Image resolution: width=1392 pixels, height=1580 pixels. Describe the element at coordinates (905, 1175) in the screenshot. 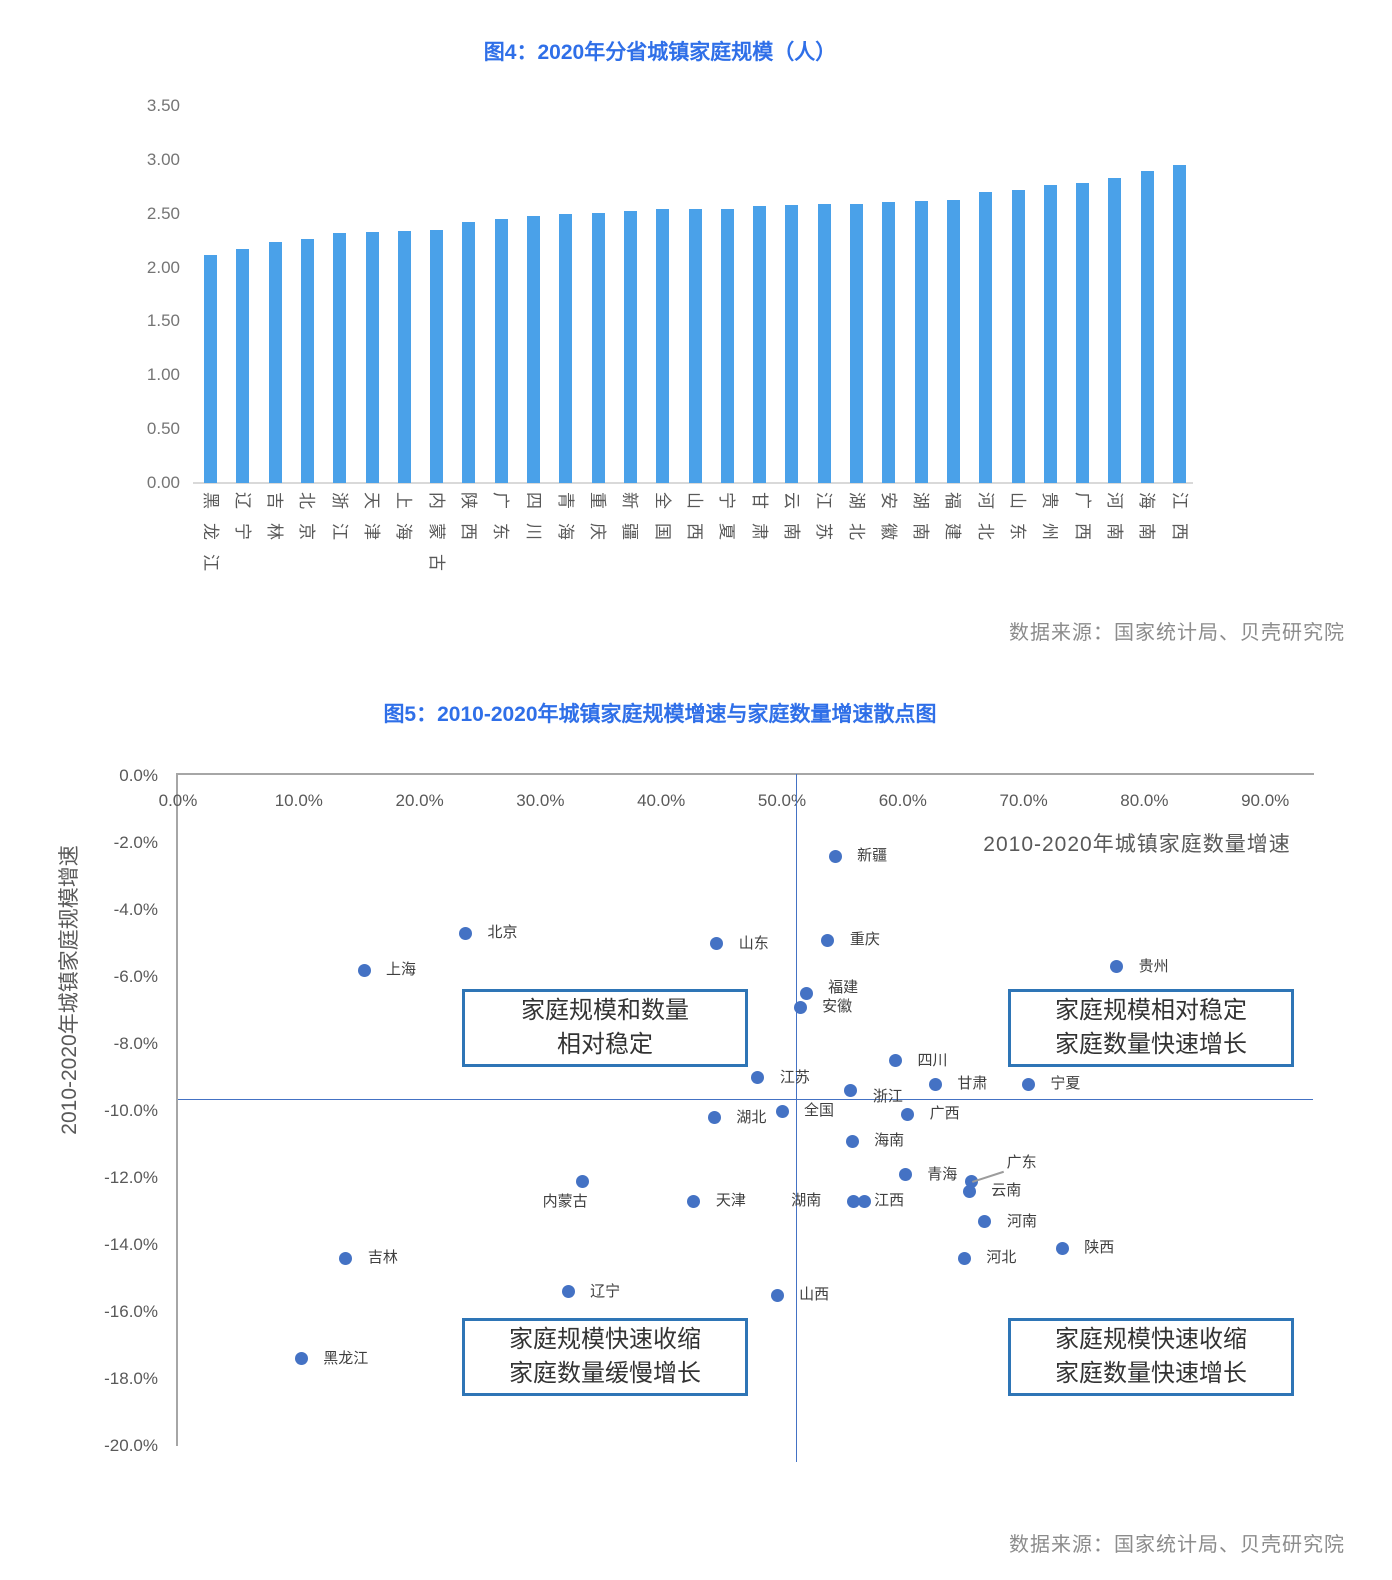

I see `point-青海` at that location.